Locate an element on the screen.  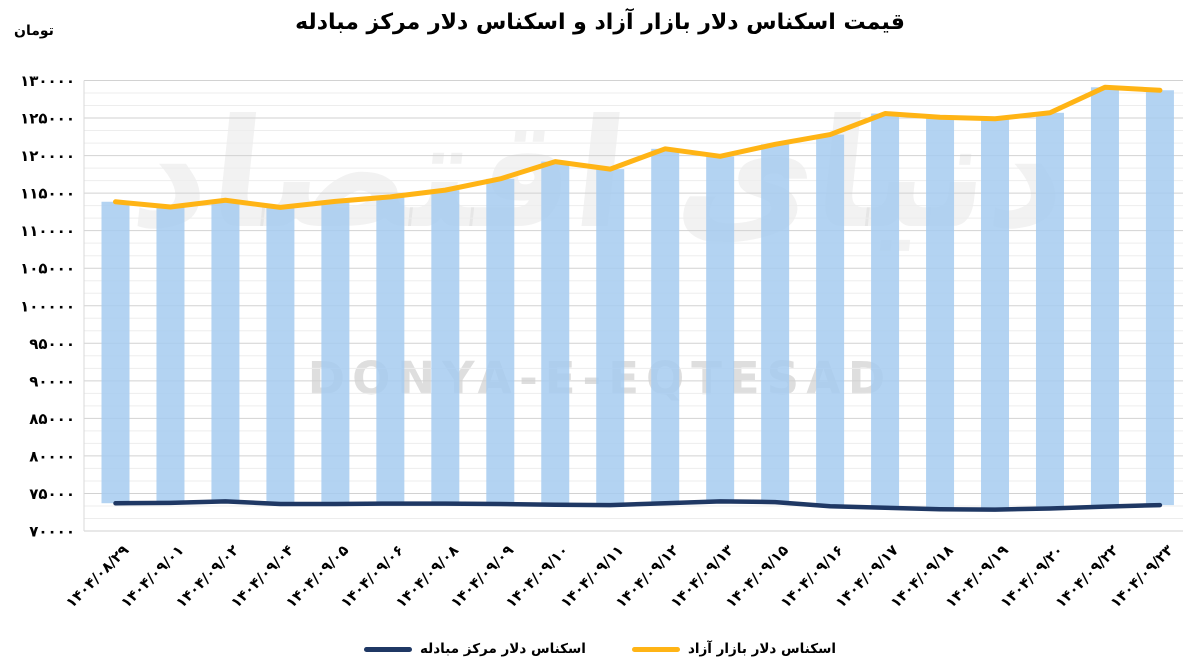
legend-item-mobadele: اسکناس دلار مرکز مبادله is located at coordinates (474, 649).